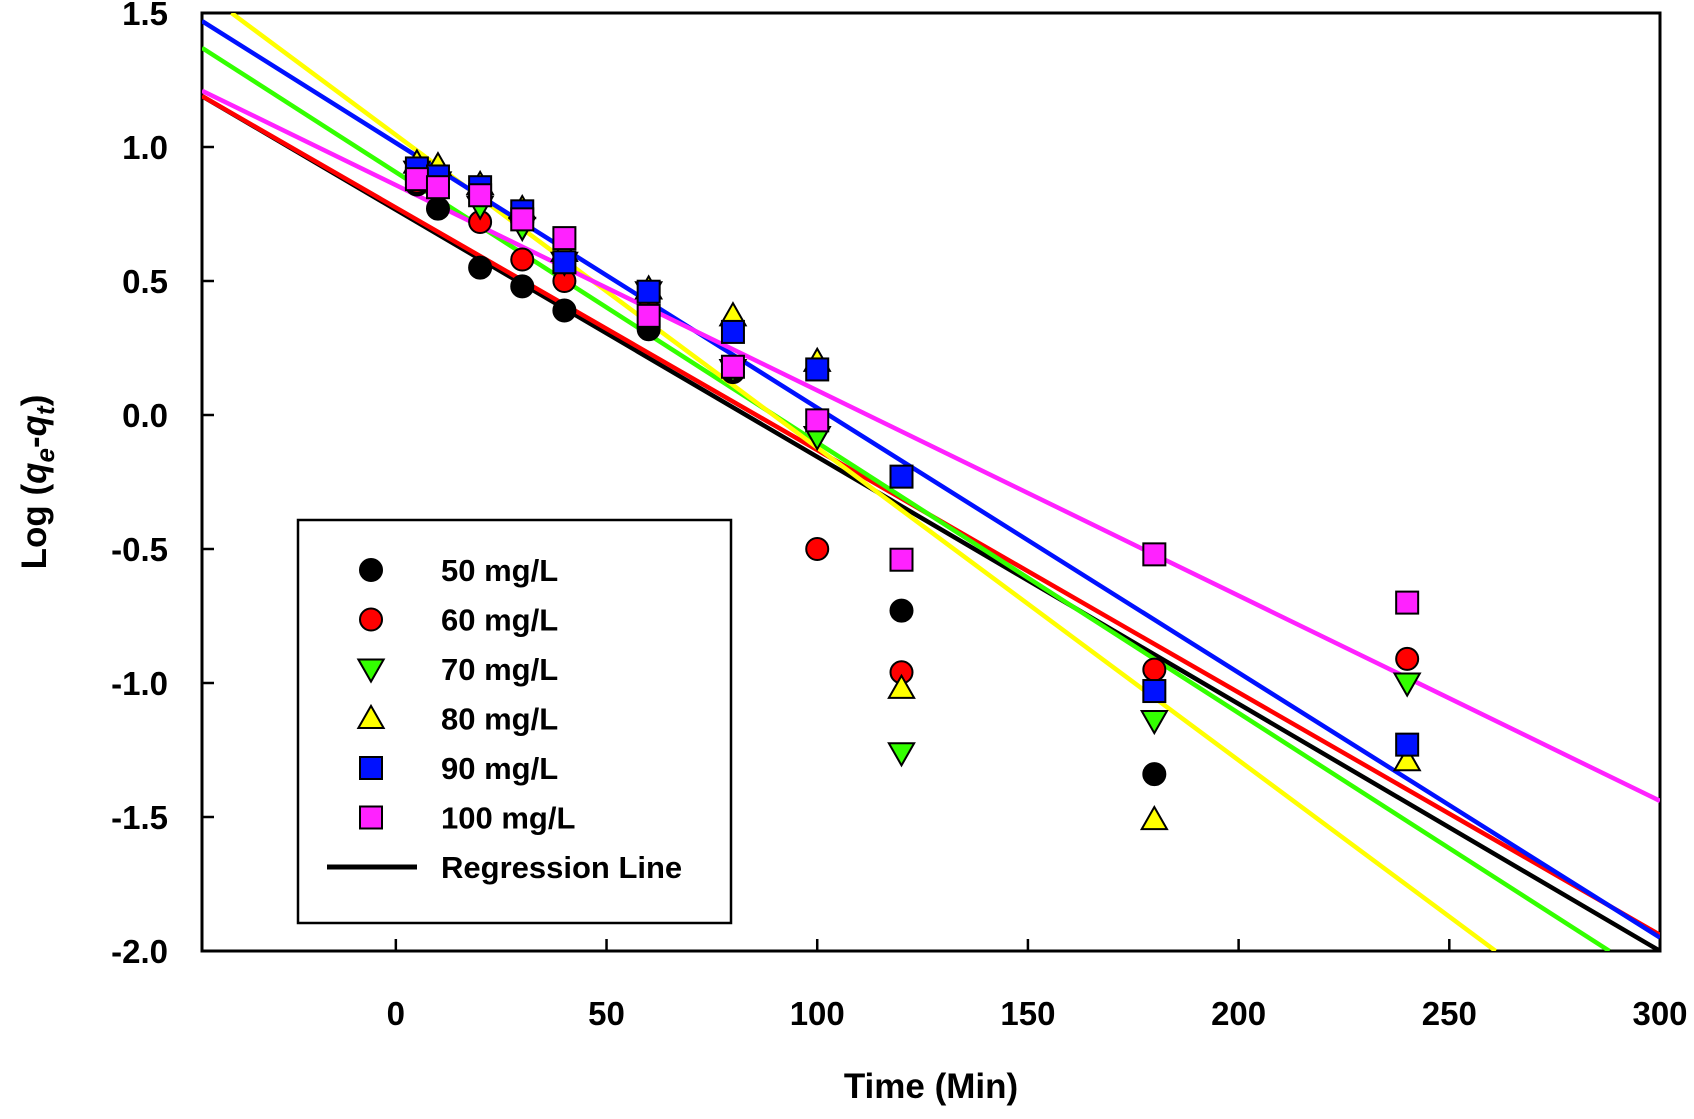 This screenshot has width=1694, height=1119. I want to click on y-title-prefix: Log (, so click(34, 527).